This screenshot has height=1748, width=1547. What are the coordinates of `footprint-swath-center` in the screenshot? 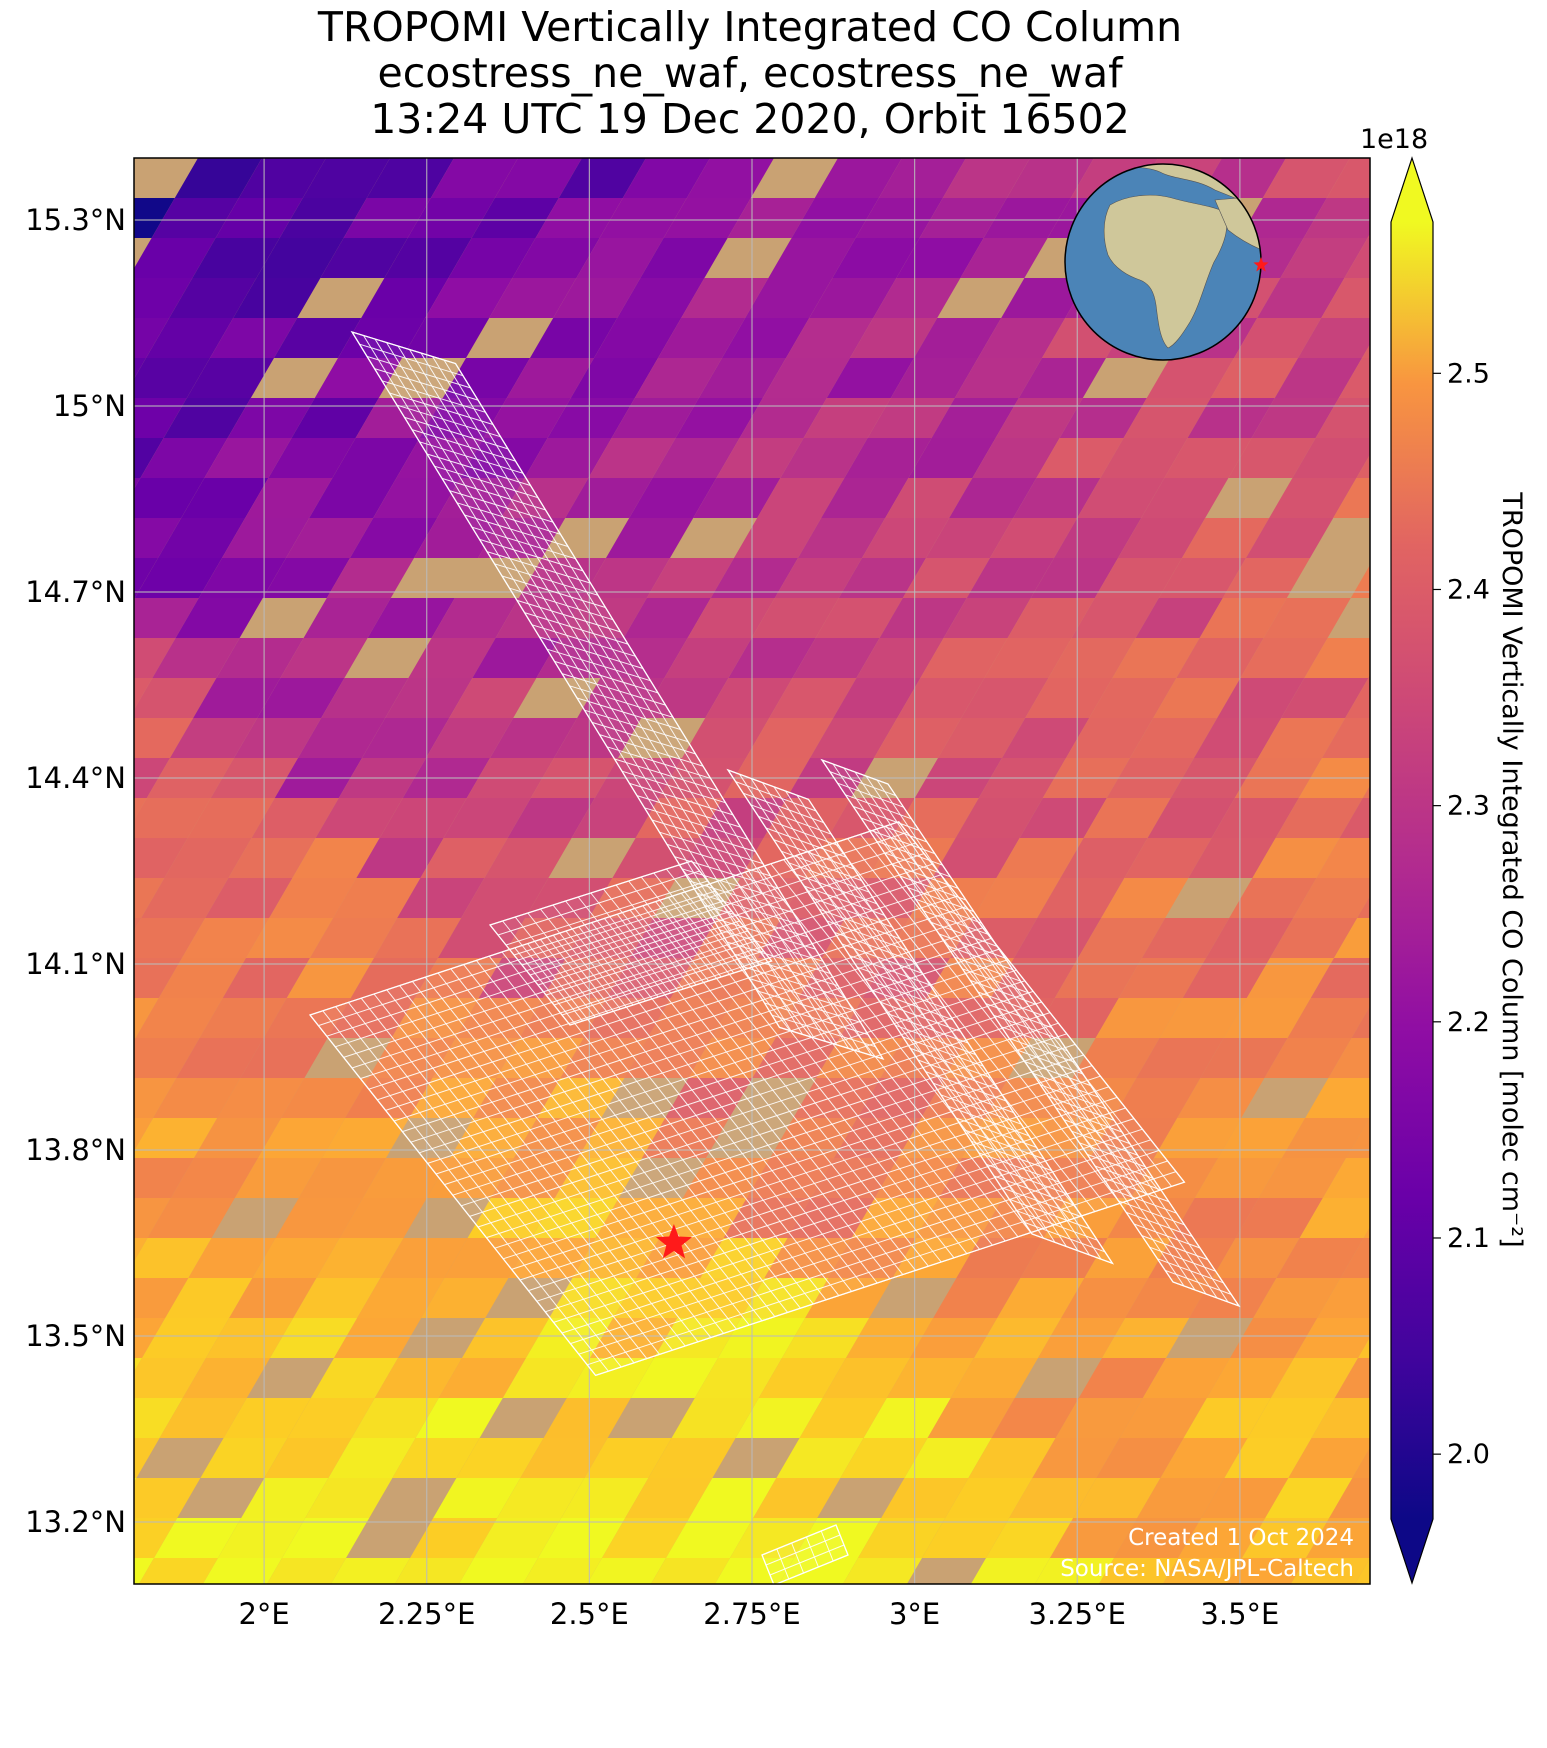 It's located at (630, 943).